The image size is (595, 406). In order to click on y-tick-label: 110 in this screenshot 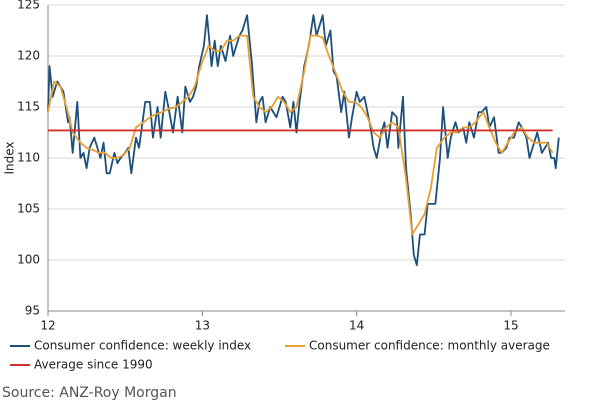, I will do `click(28, 158)`.